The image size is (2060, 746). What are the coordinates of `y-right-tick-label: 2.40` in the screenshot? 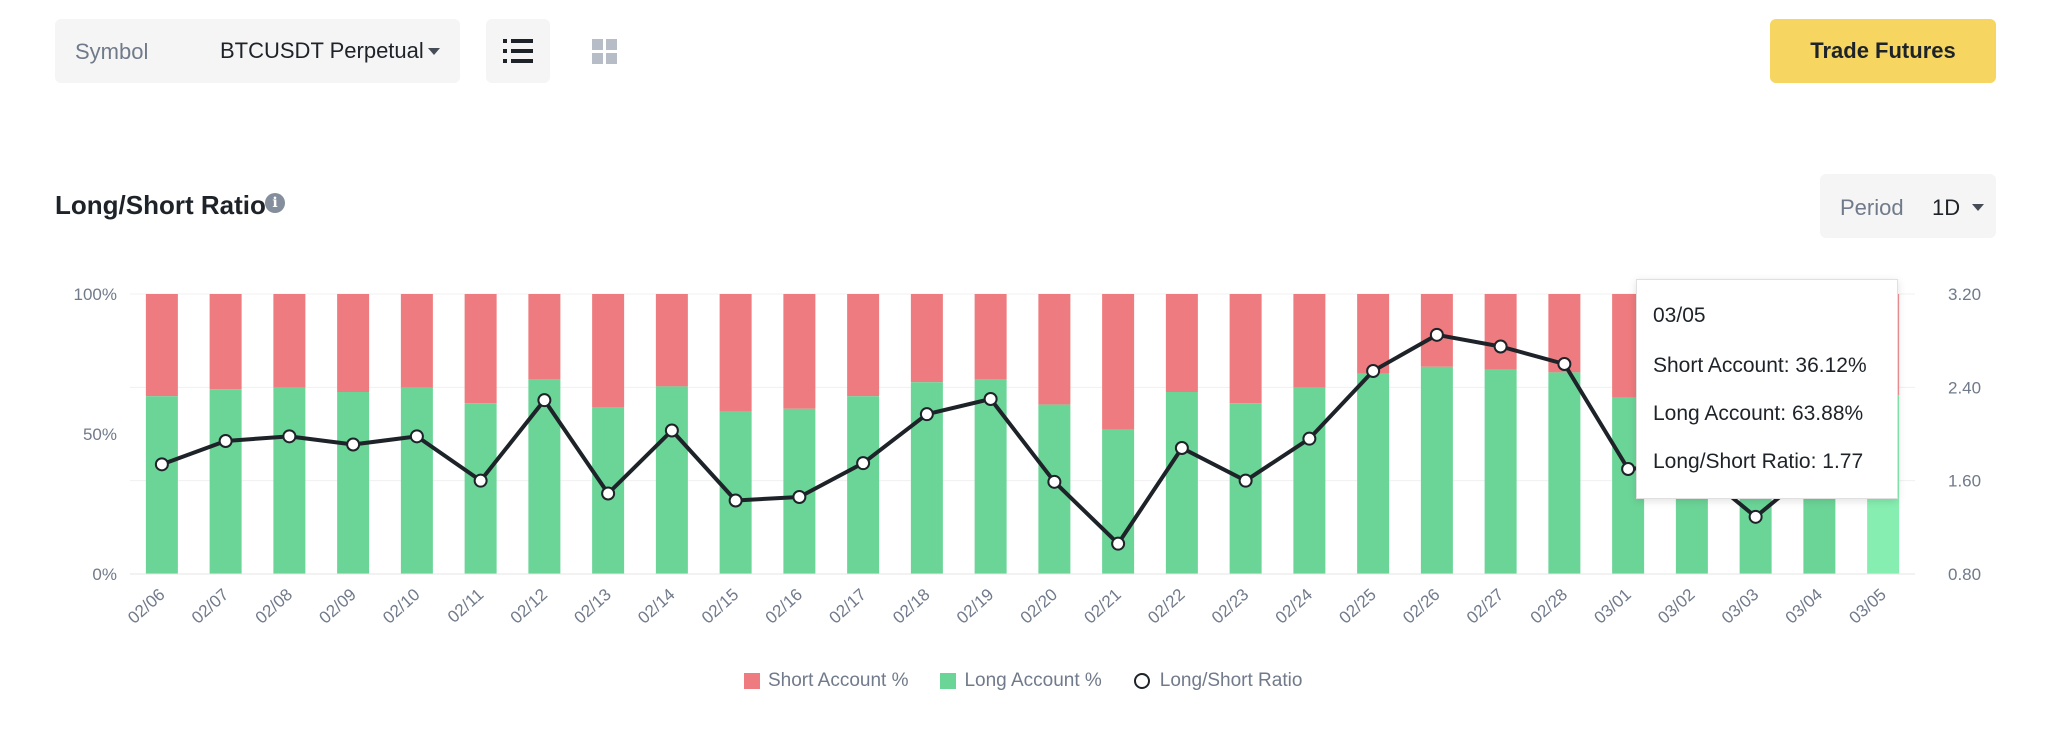 It's located at (1964, 387).